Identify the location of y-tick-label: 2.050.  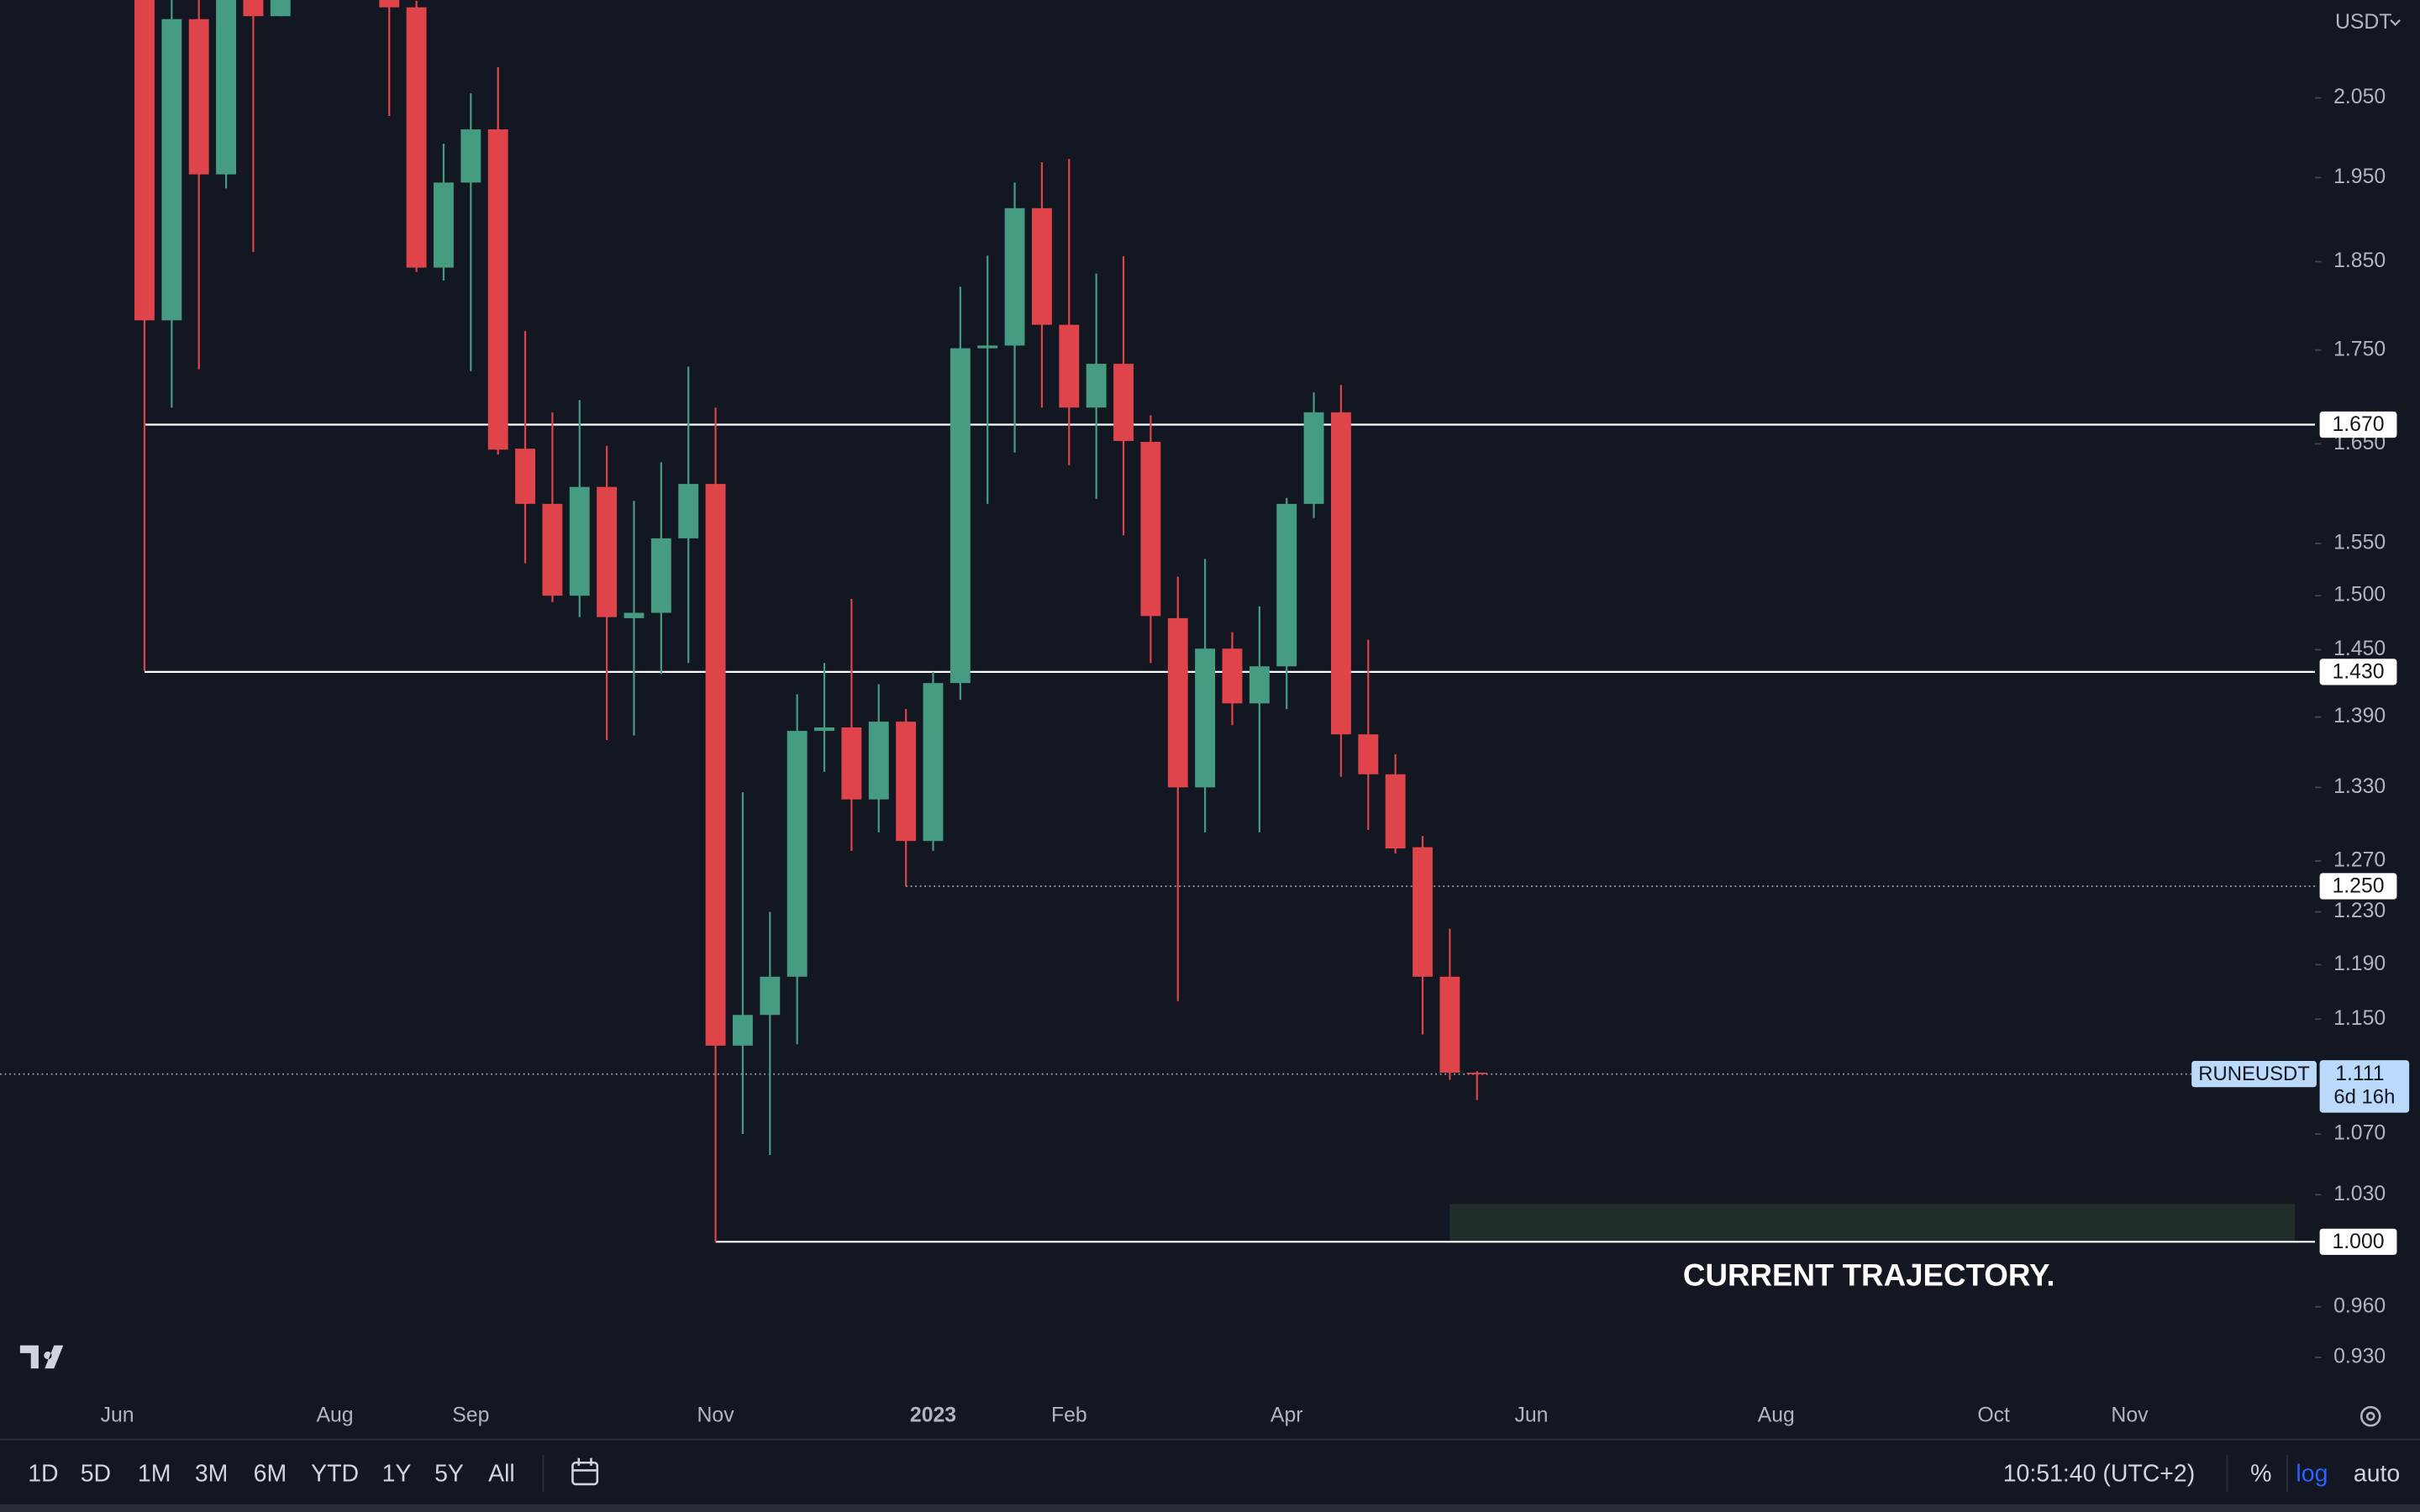
(2359, 97).